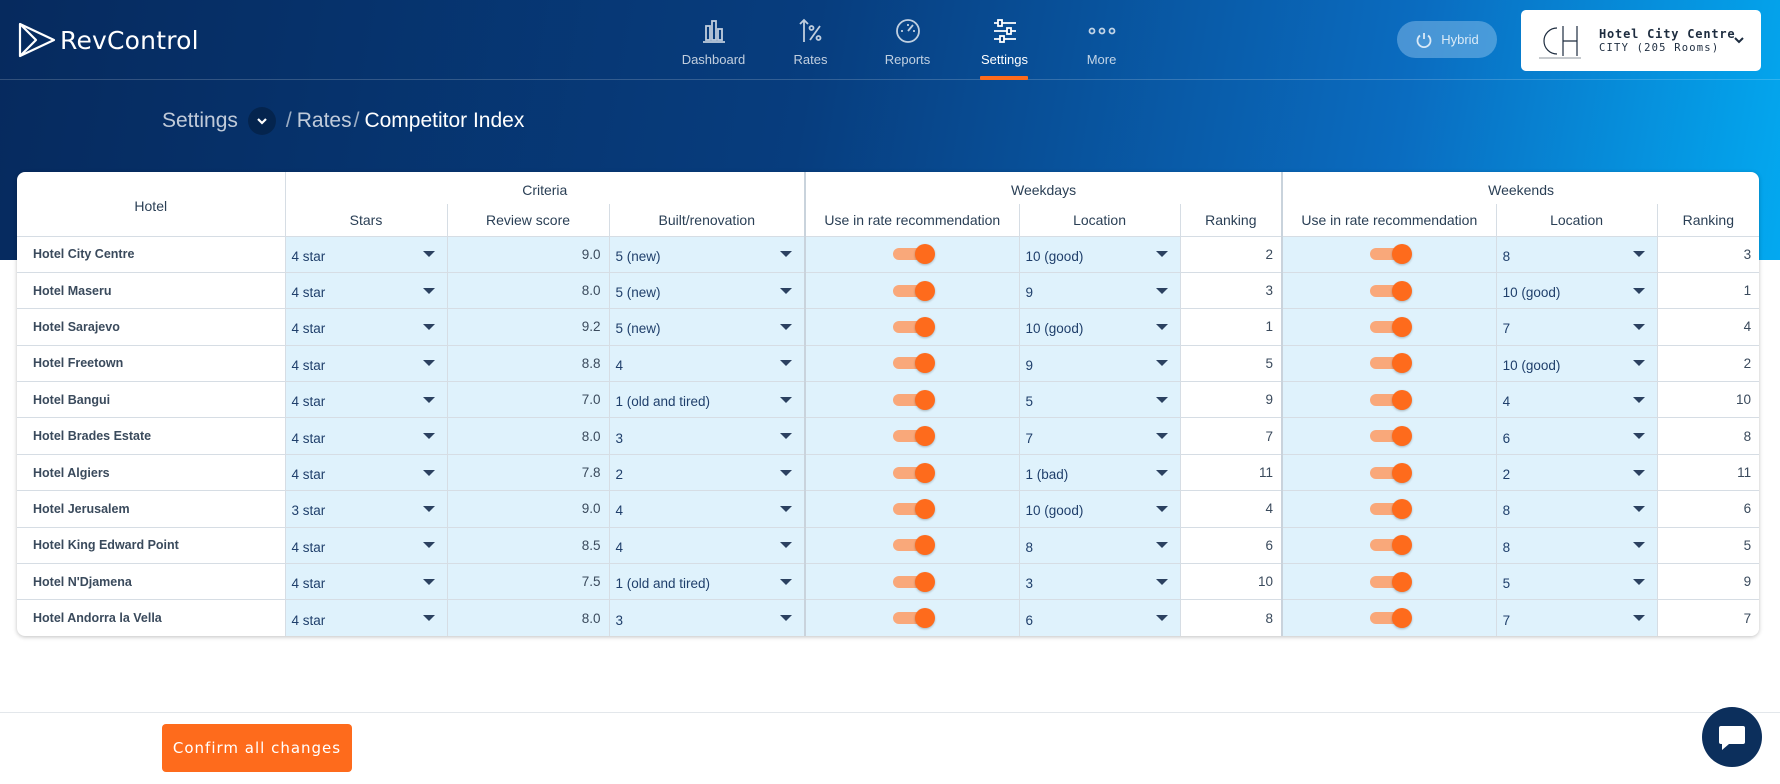 The image size is (1780, 784). I want to click on review-score-input: 8.8, so click(528, 363).